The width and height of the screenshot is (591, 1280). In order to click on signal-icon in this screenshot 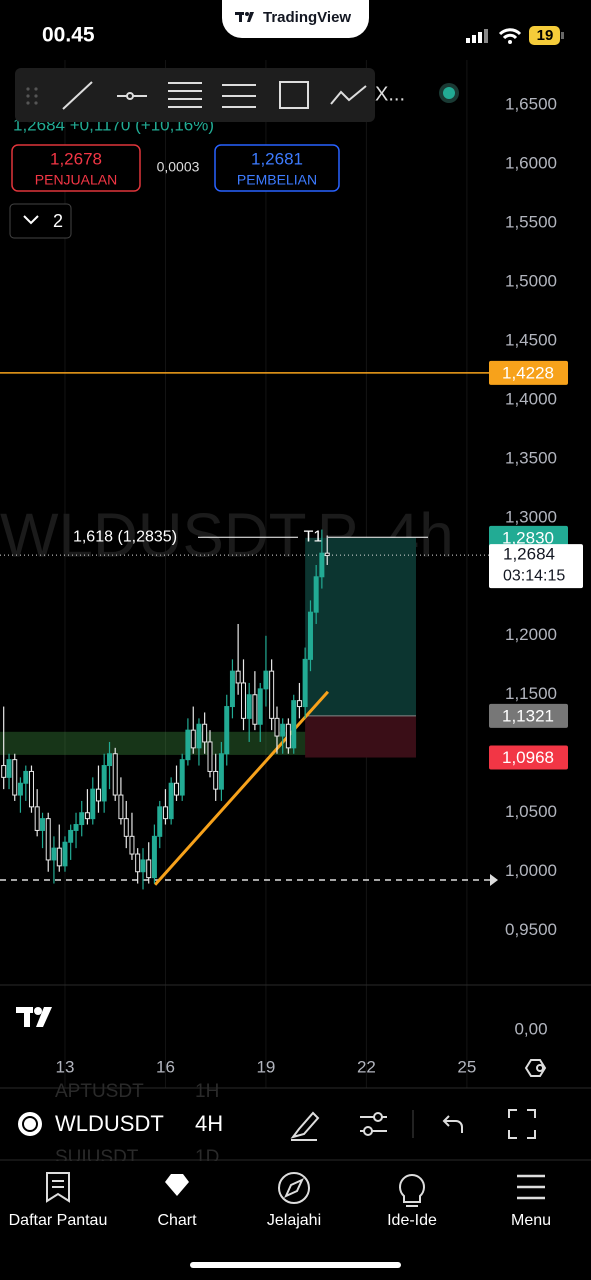, I will do `click(477, 36)`.